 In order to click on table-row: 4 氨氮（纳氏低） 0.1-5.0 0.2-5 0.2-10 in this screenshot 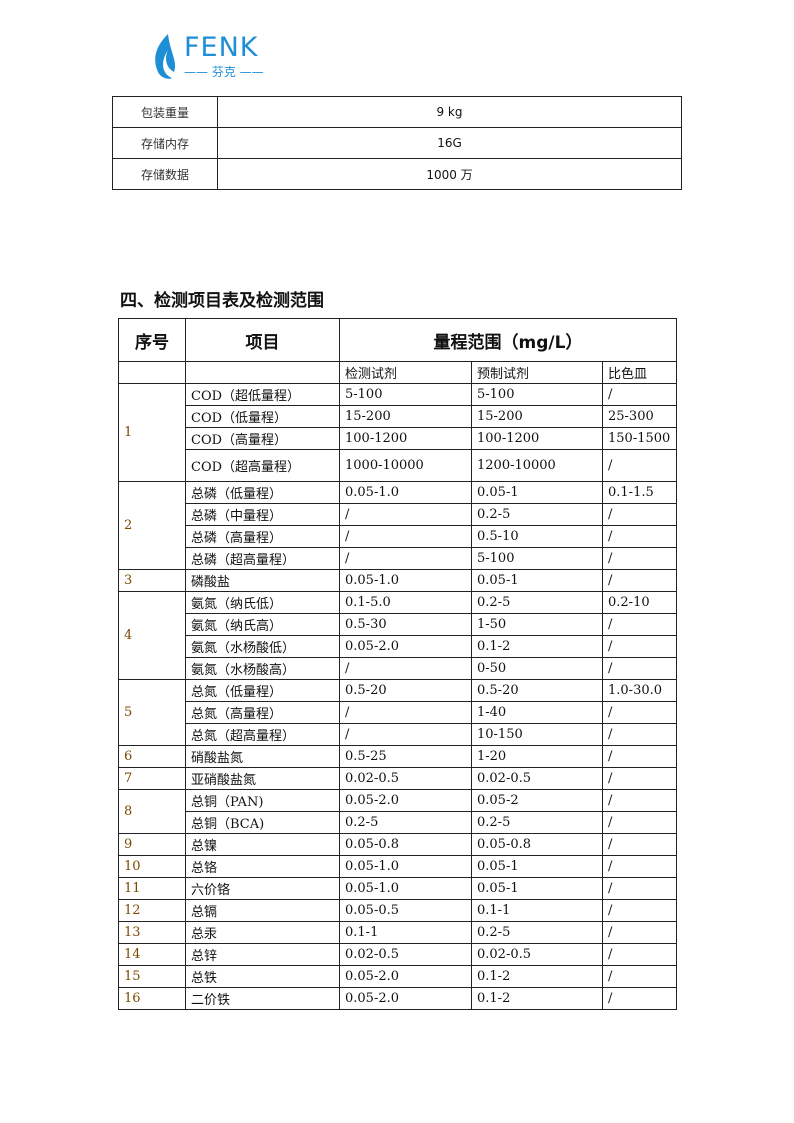, I will do `click(397, 635)`.